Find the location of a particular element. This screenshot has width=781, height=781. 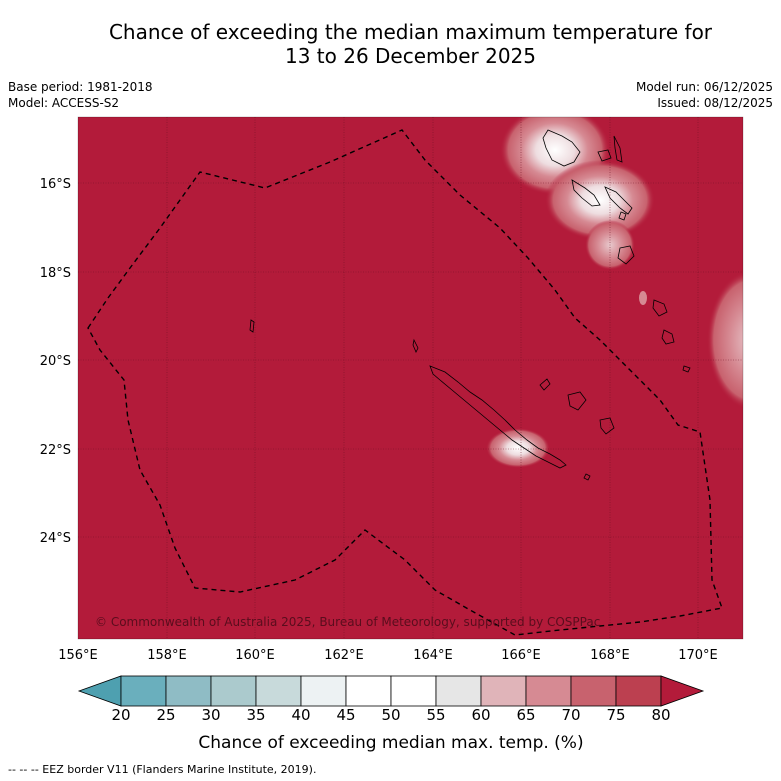

lat-label: 18°S is located at coordinates (55, 273).